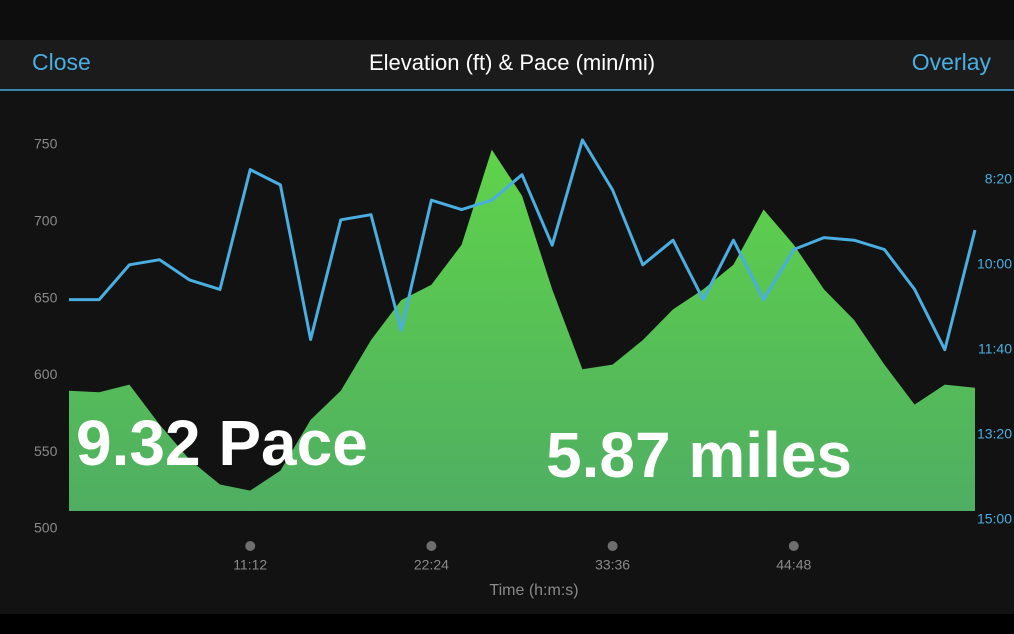 The image size is (1014, 634). What do you see at coordinates (793, 565) in the screenshot?
I see `x-tick-label: 44:48` at bounding box center [793, 565].